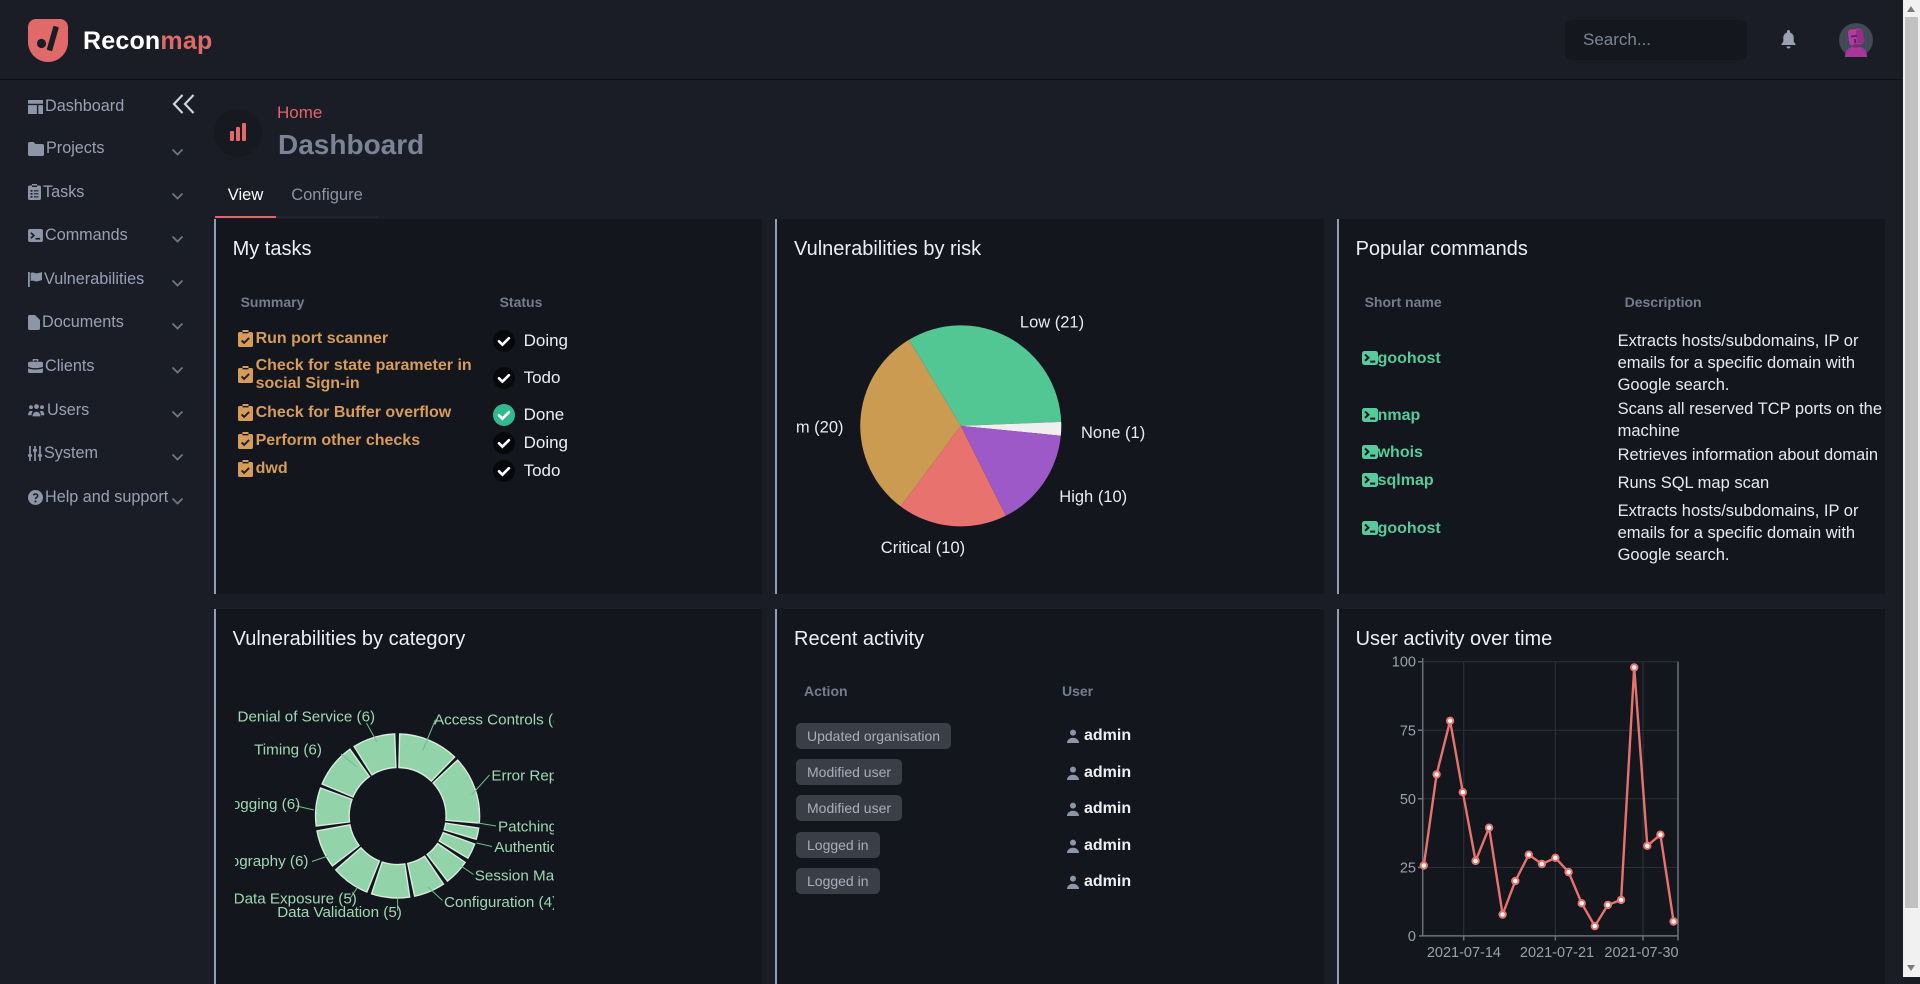  Describe the element at coordinates (1093, 497) in the screenshot. I see `svg-text: High (10)` at that location.